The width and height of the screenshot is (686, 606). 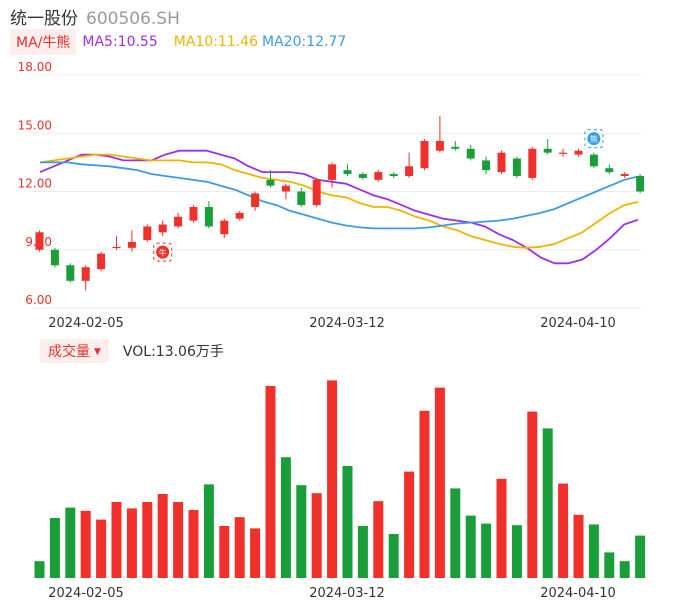 I want to click on stock-code: 600506.SH, so click(x=133, y=19).